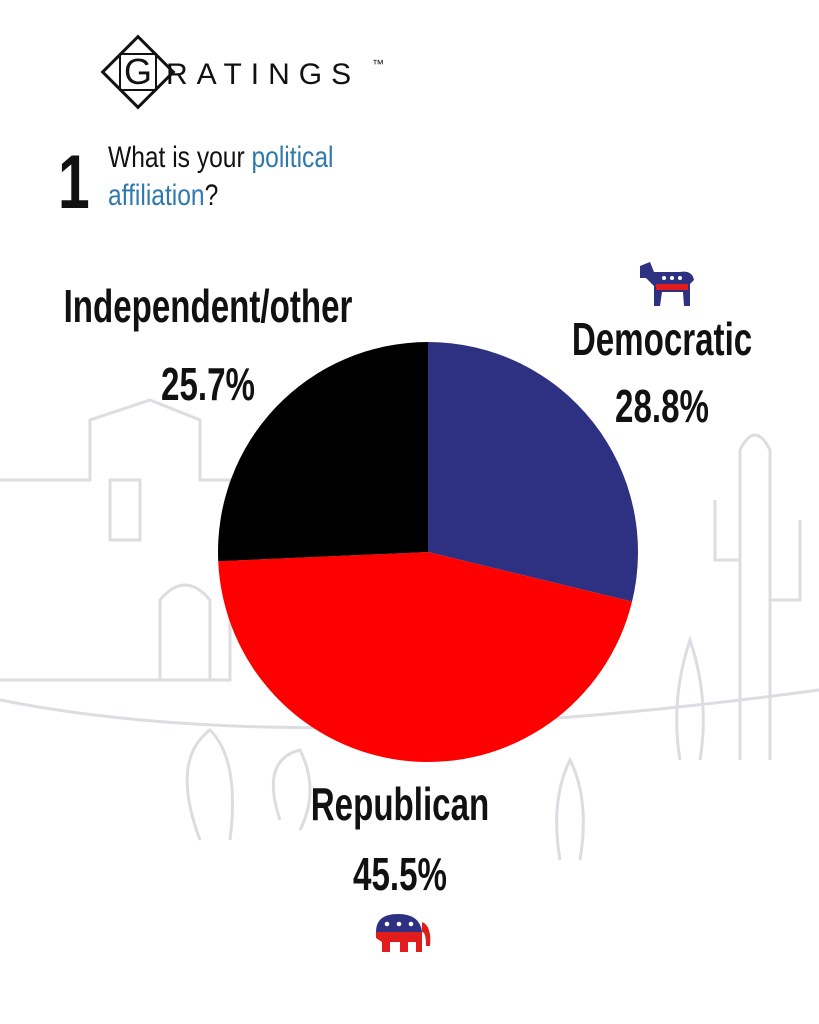  What do you see at coordinates (400, 875) in the screenshot?
I see `slice-value-label: 45.5%` at bounding box center [400, 875].